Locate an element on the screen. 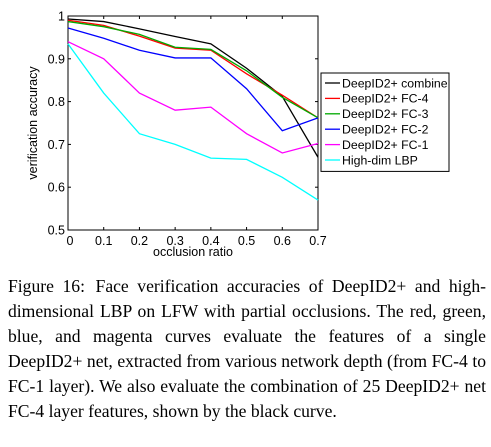 This screenshot has width=491, height=447. x-tick-label: 0.3 is located at coordinates (174, 241).